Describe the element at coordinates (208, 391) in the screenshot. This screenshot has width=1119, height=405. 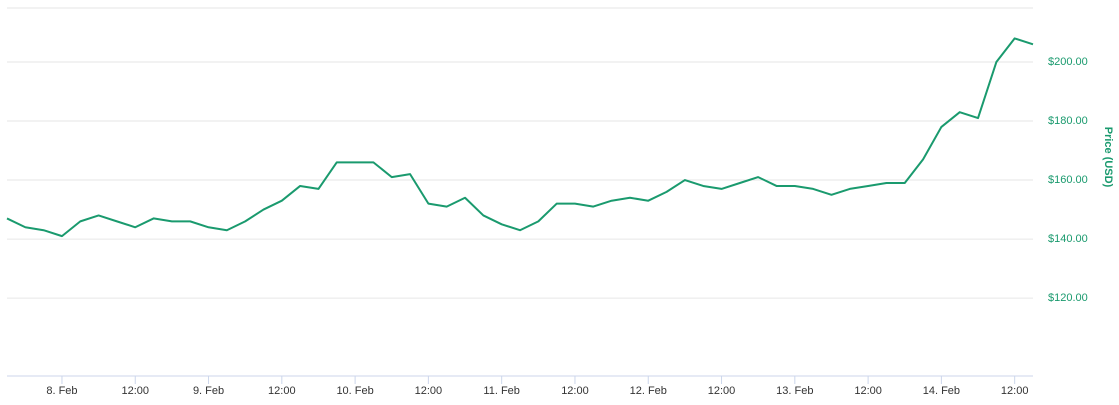
I see `x-tick-label: 9. Feb` at that location.